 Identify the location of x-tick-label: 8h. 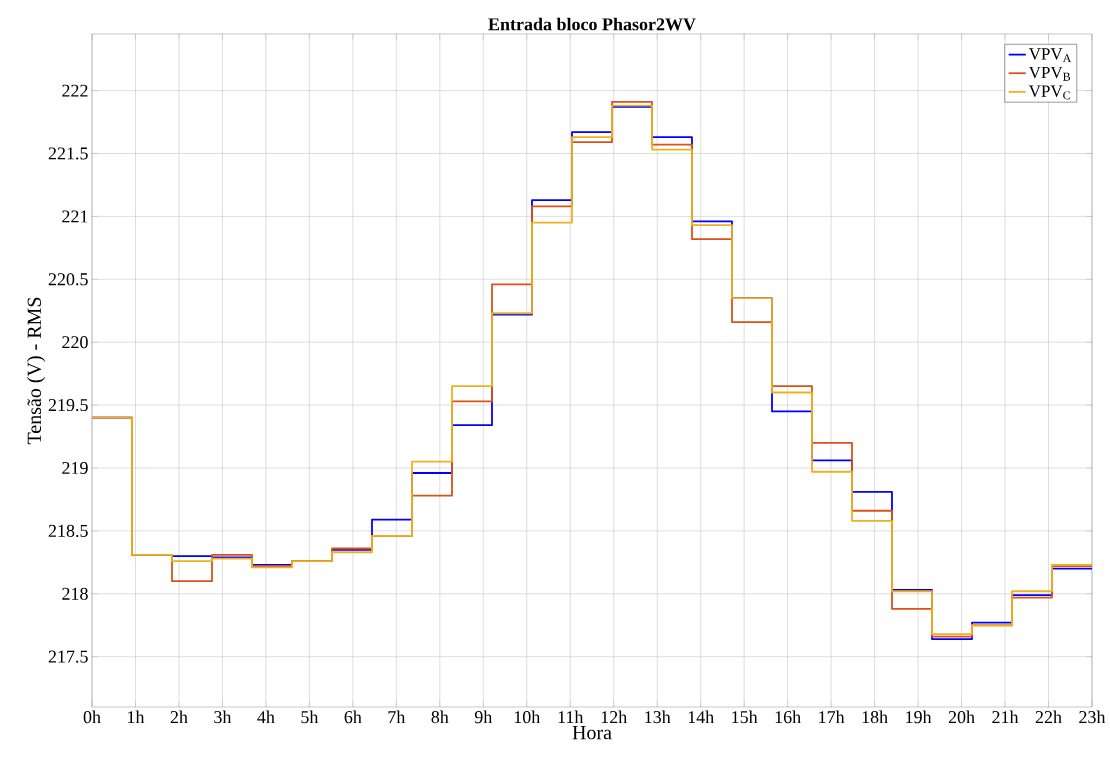
(440, 717).